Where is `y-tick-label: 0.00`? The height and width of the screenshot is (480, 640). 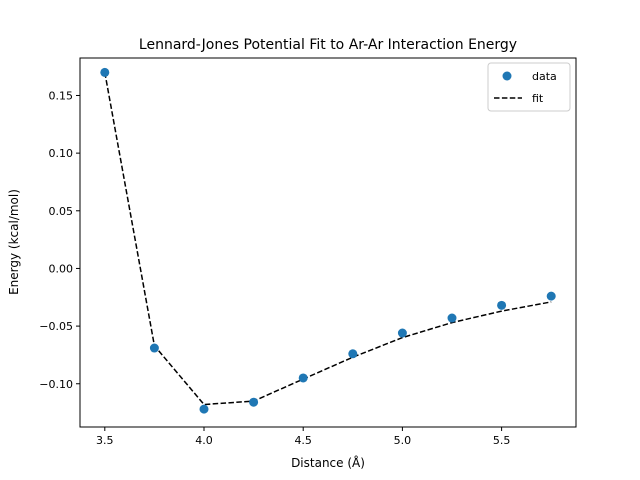
y-tick-label: 0.00 is located at coordinates (61, 268).